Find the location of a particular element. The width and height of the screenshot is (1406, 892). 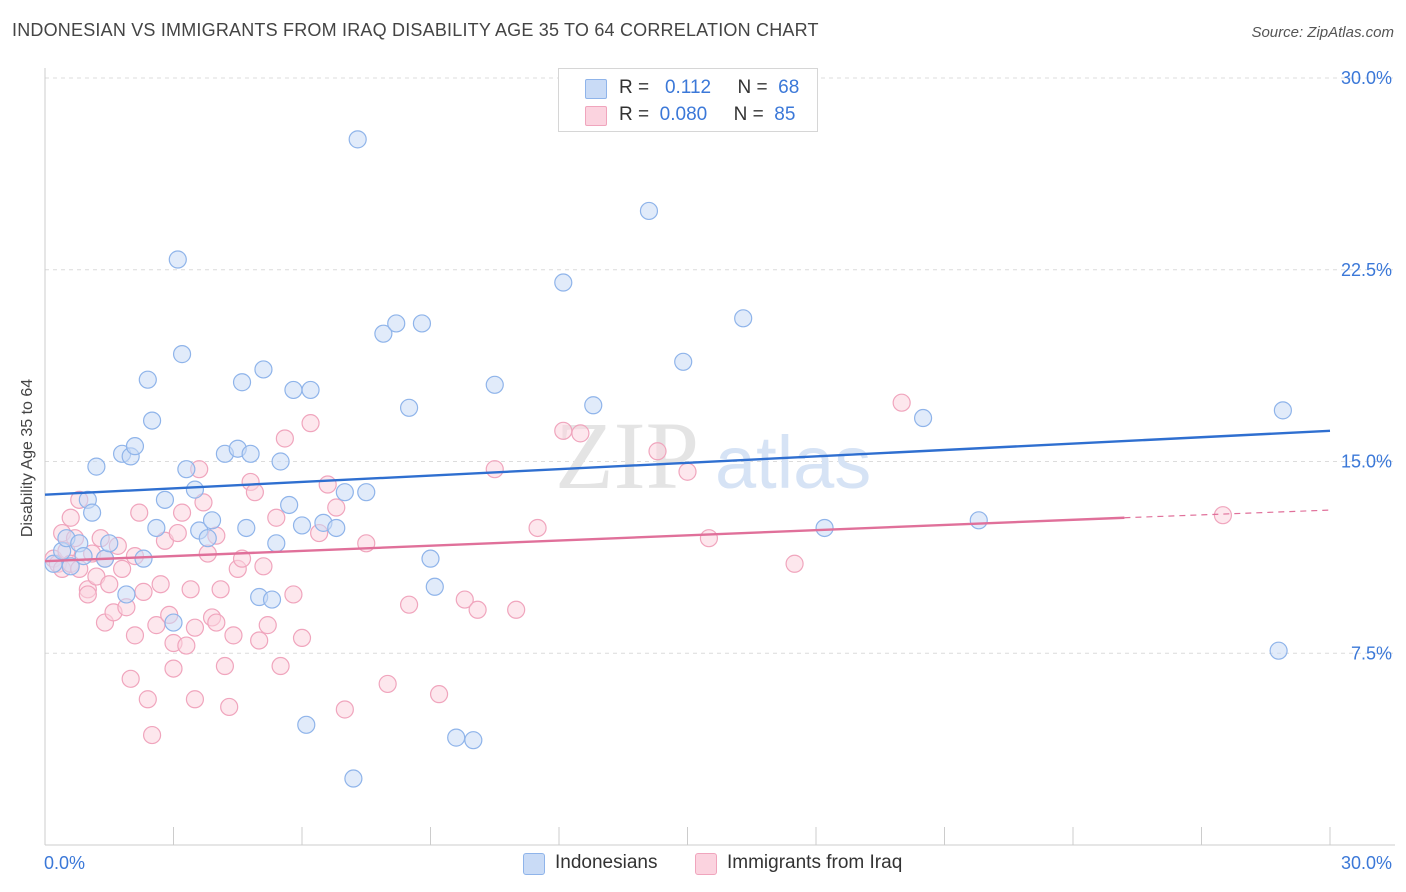

stats-legend: R = 0.112 N = 68 R = 0.080 N = 85 is located at coordinates (688, 100).